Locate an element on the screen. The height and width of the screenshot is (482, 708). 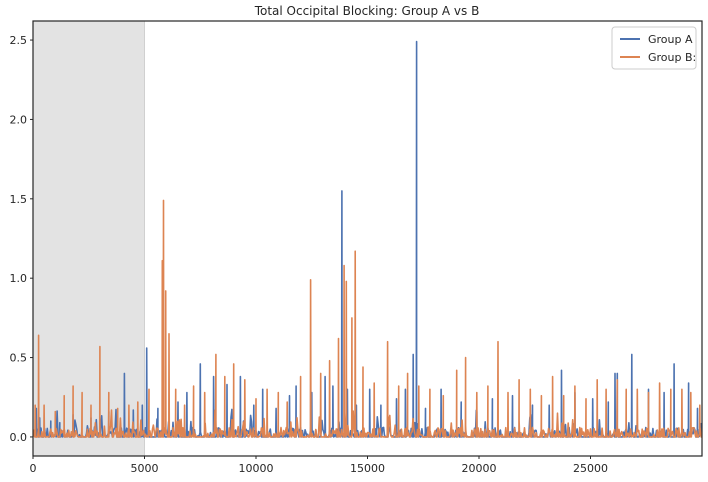
legend-box is located at coordinates (654, 48).